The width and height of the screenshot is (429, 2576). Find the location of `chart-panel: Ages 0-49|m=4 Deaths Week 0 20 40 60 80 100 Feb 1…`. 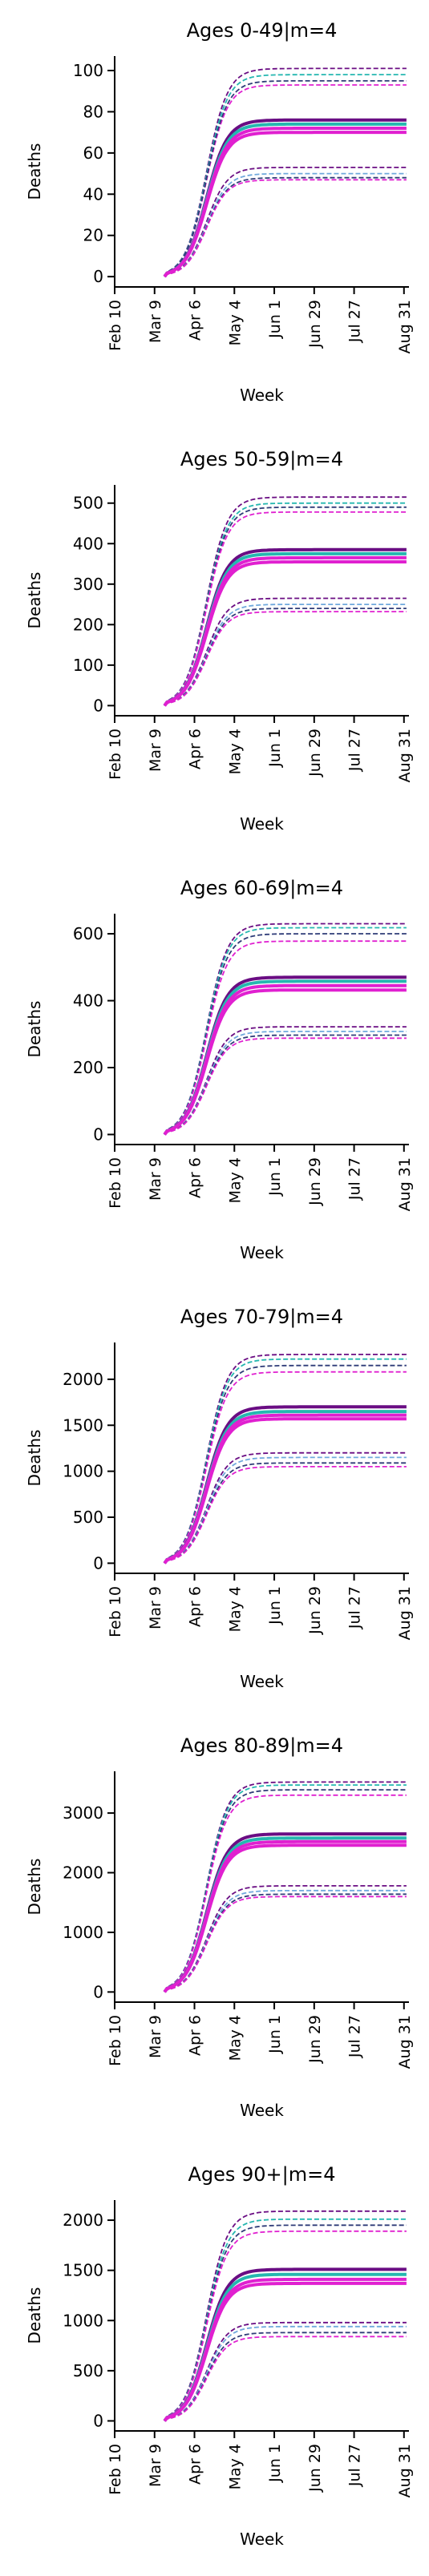

chart-panel: Ages 0-49|m=4 Deaths Week 0 20 40 60 80 100 Feb 1… is located at coordinates (219, 212).